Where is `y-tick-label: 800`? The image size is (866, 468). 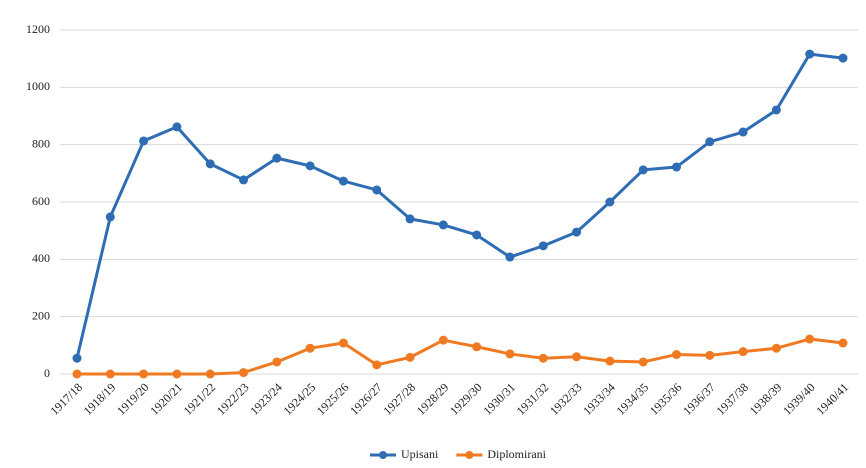 y-tick-label: 800 is located at coordinates (41, 143).